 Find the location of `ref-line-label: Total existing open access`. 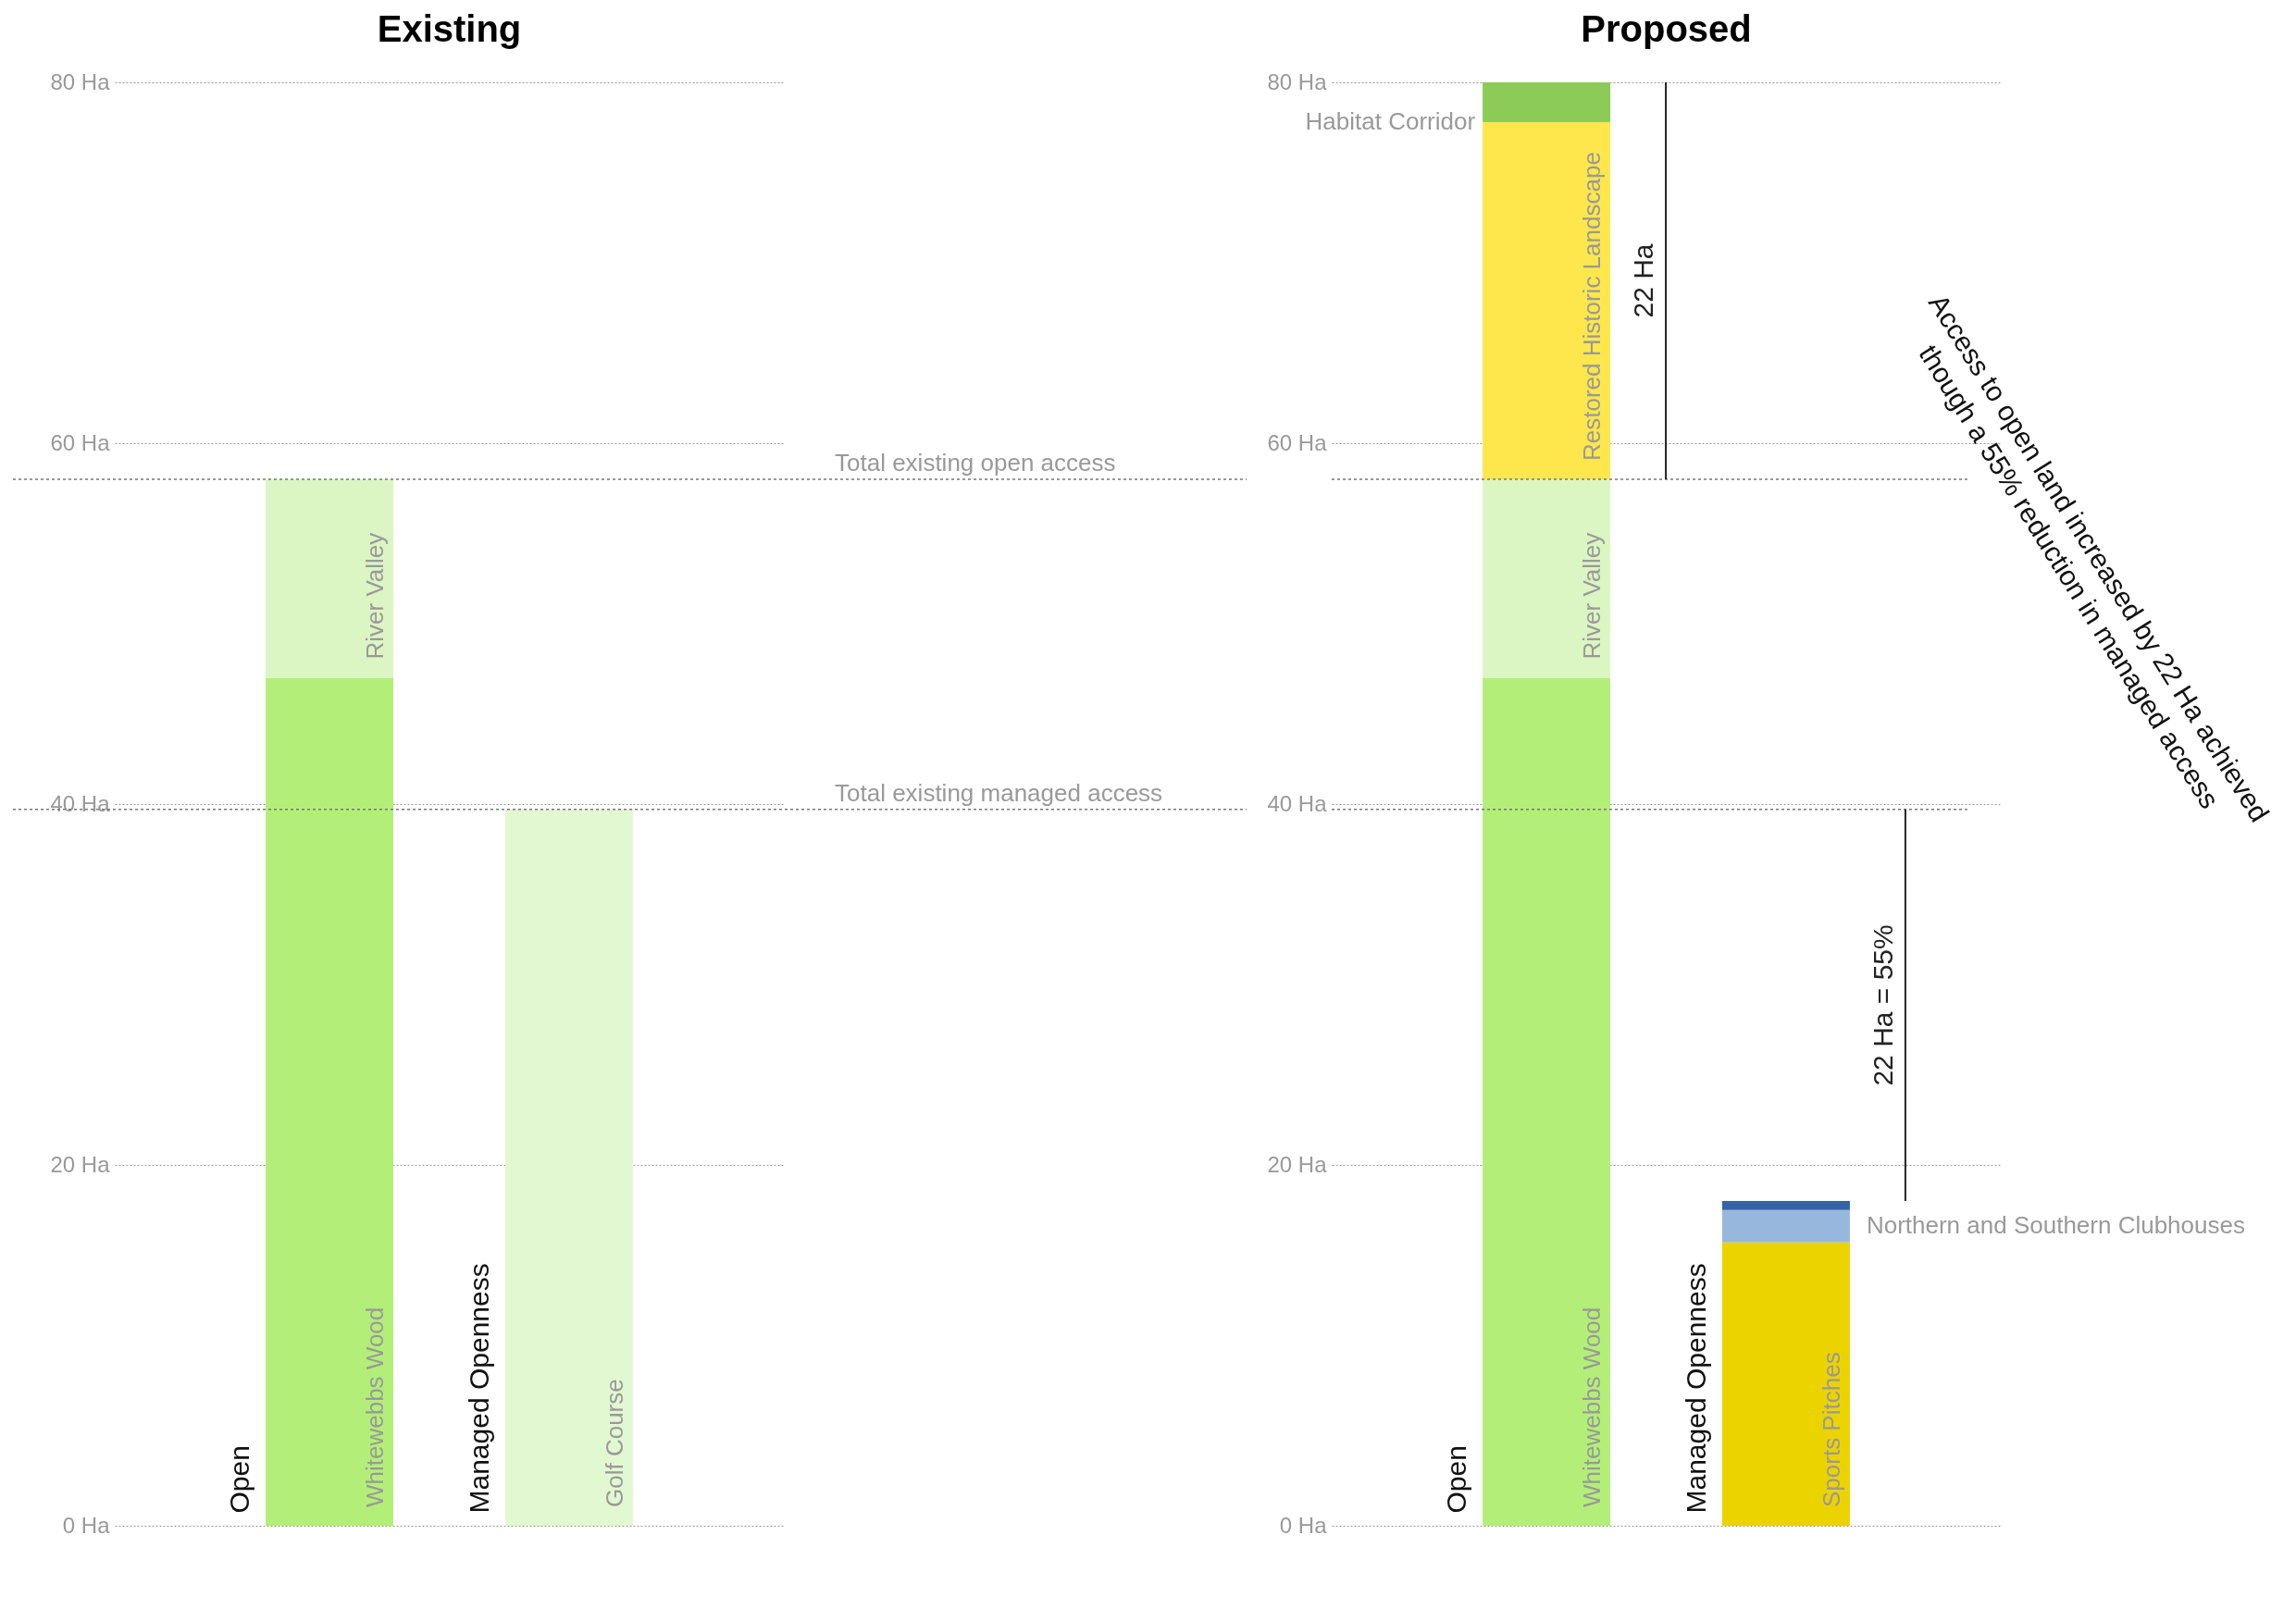

ref-line-label: Total existing open access is located at coordinates (976, 463).